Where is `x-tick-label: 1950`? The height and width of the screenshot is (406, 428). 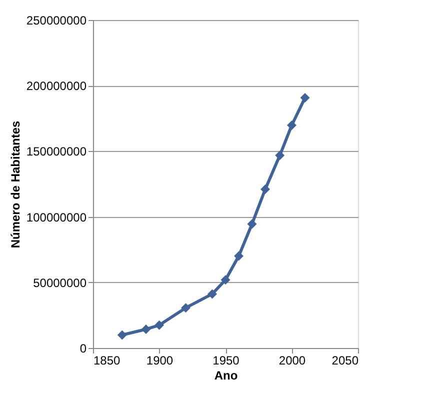
x-tick-label: 1950 is located at coordinates (226, 361).